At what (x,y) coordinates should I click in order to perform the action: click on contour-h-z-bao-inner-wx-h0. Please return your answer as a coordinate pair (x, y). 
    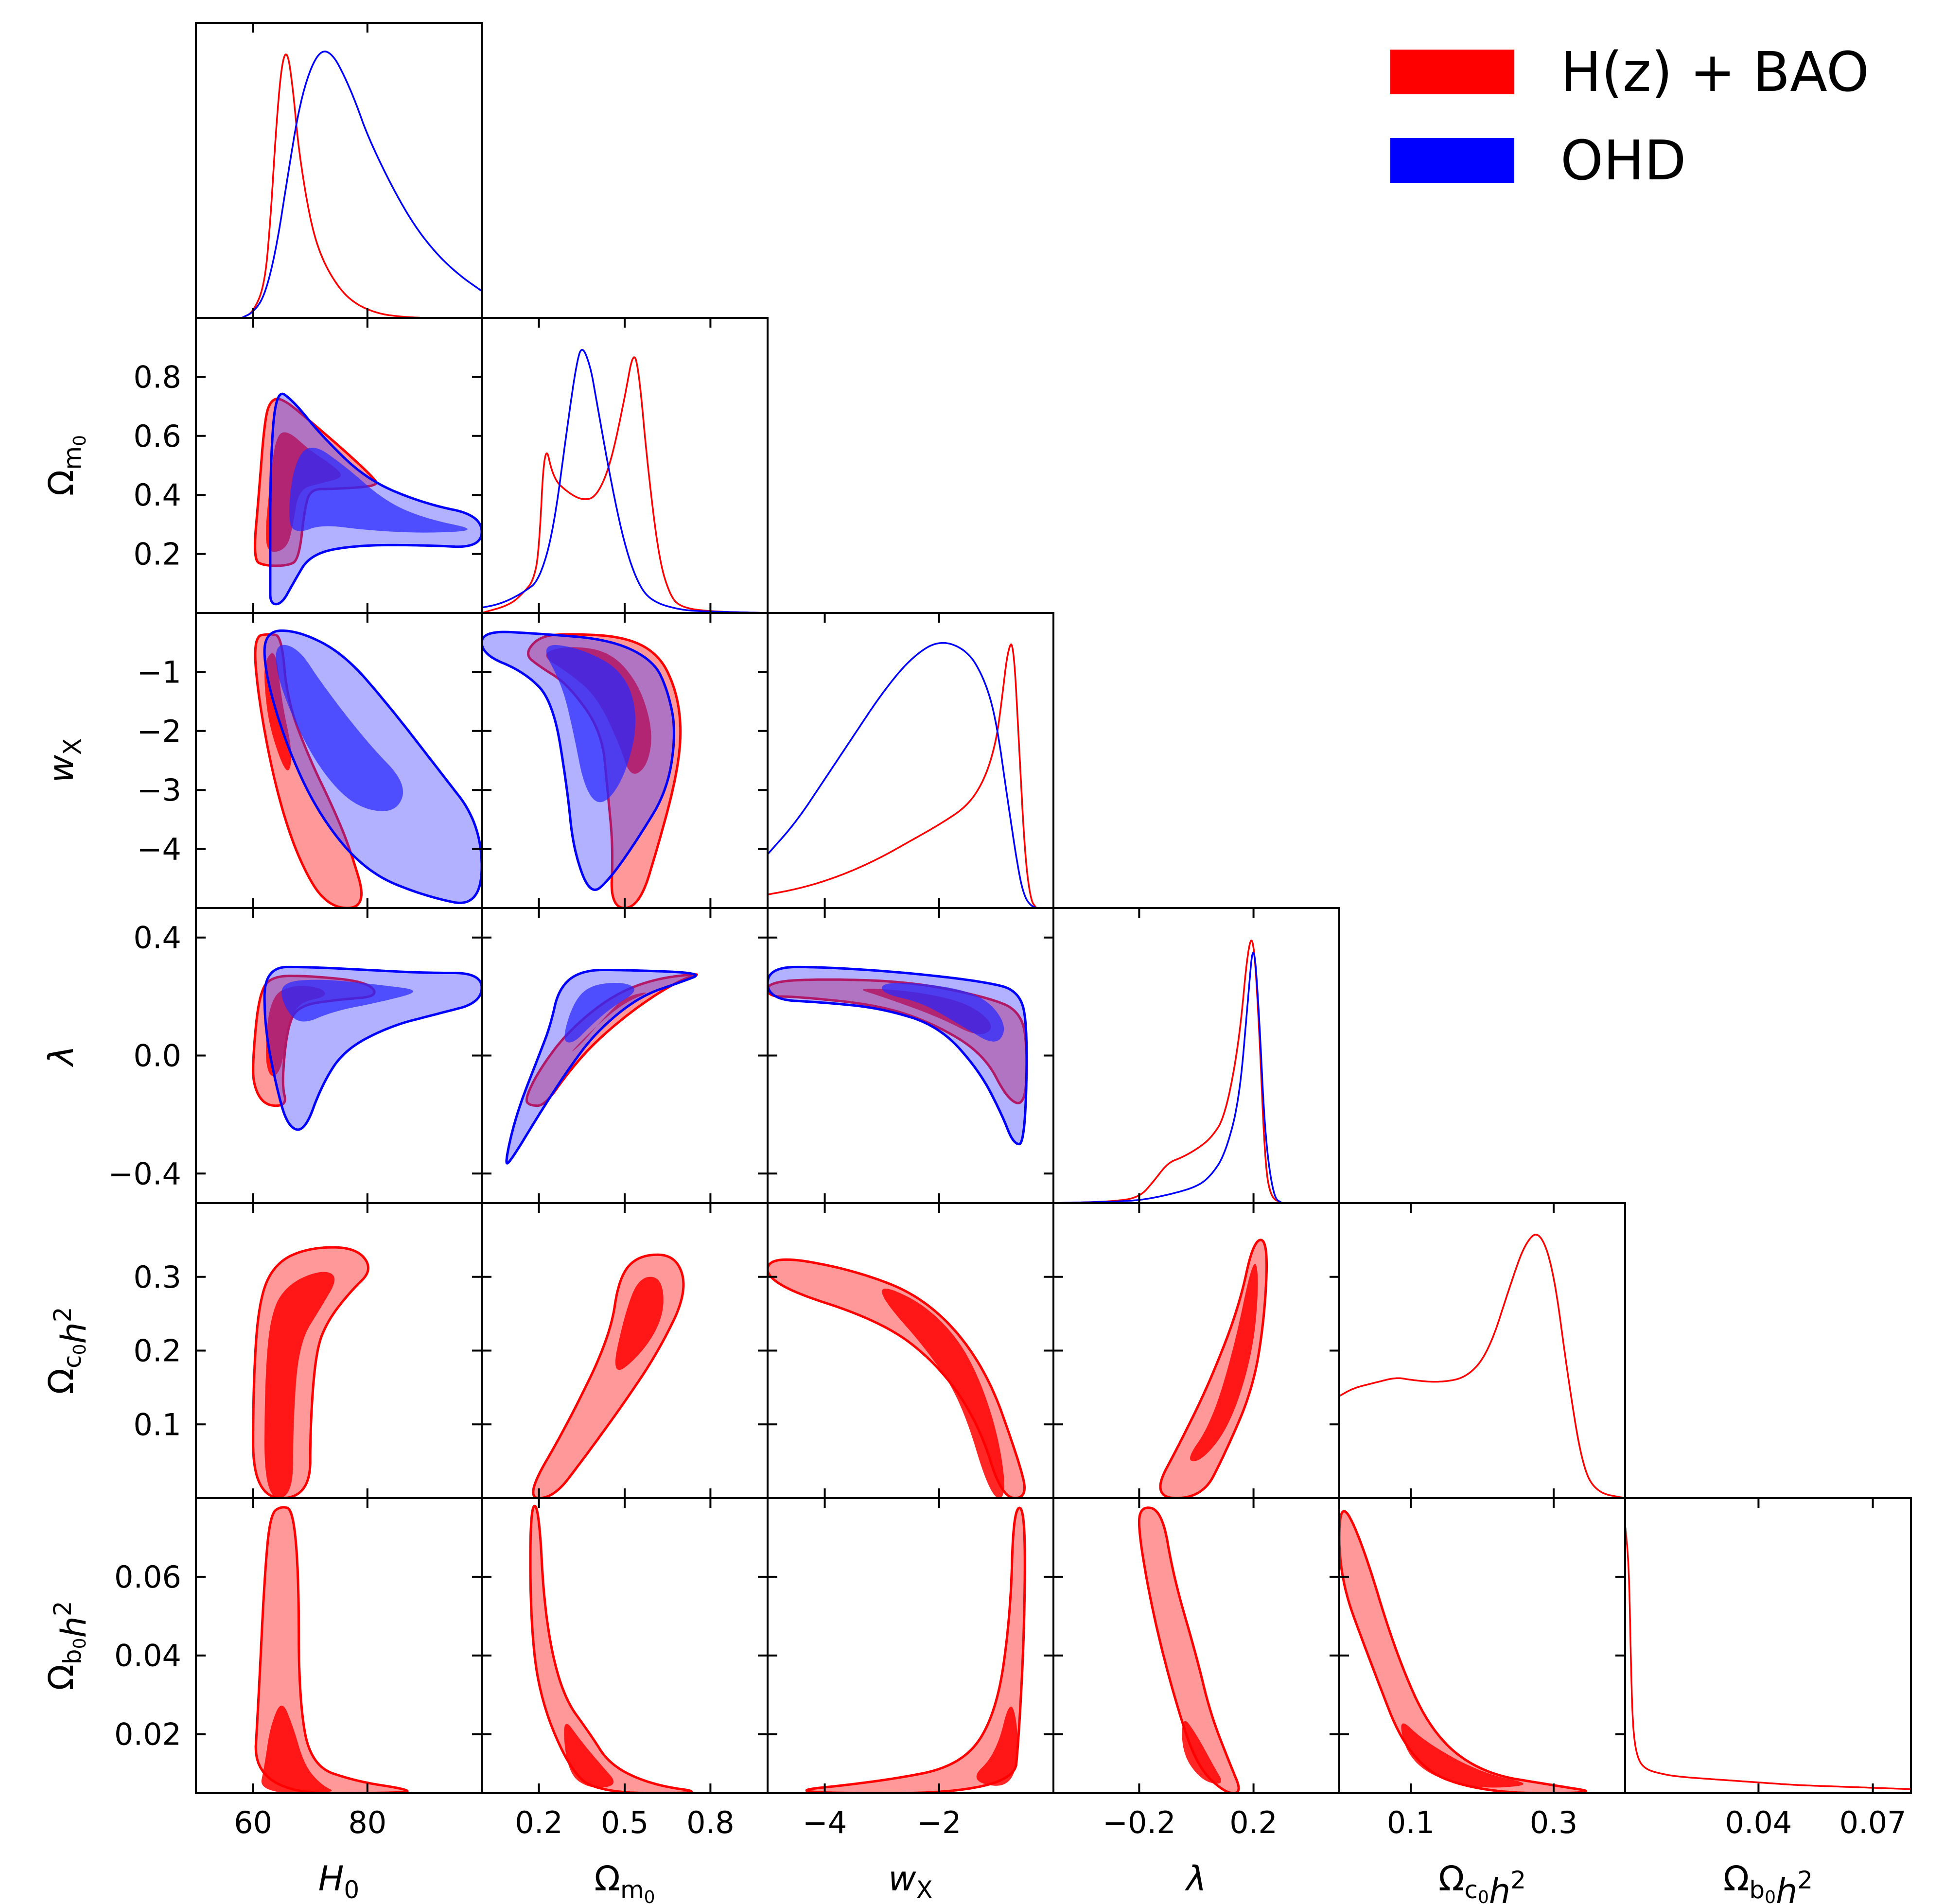
    Looking at the image, I should click on (277, 711).